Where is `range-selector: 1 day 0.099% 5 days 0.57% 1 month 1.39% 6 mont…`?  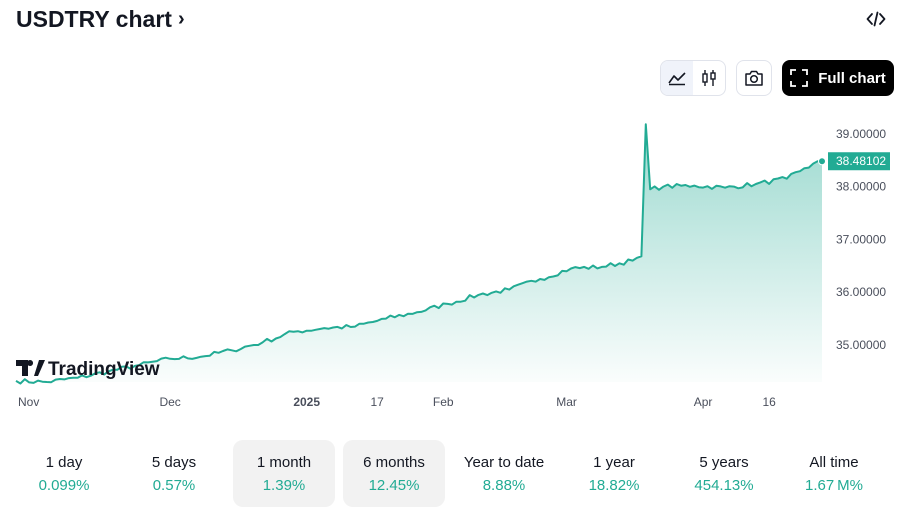
range-selector: 1 day 0.099% 5 days 0.57% 1 month 1.39% 6 mont… is located at coordinates (453, 473).